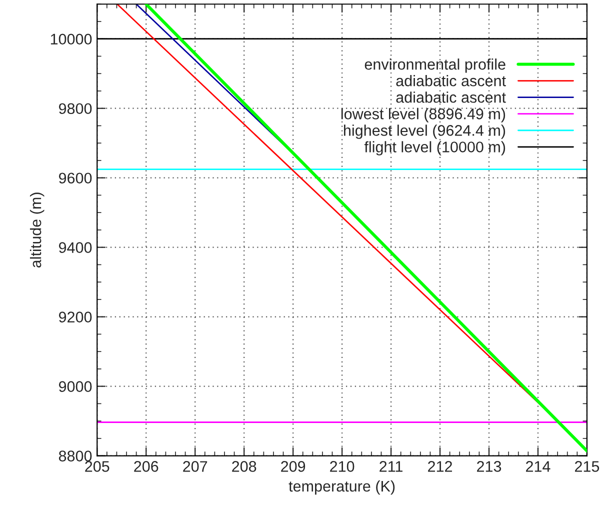 This screenshot has width=607, height=515. Describe the element at coordinates (293, 466) in the screenshot. I see `x-tick-label: 209` at that location.